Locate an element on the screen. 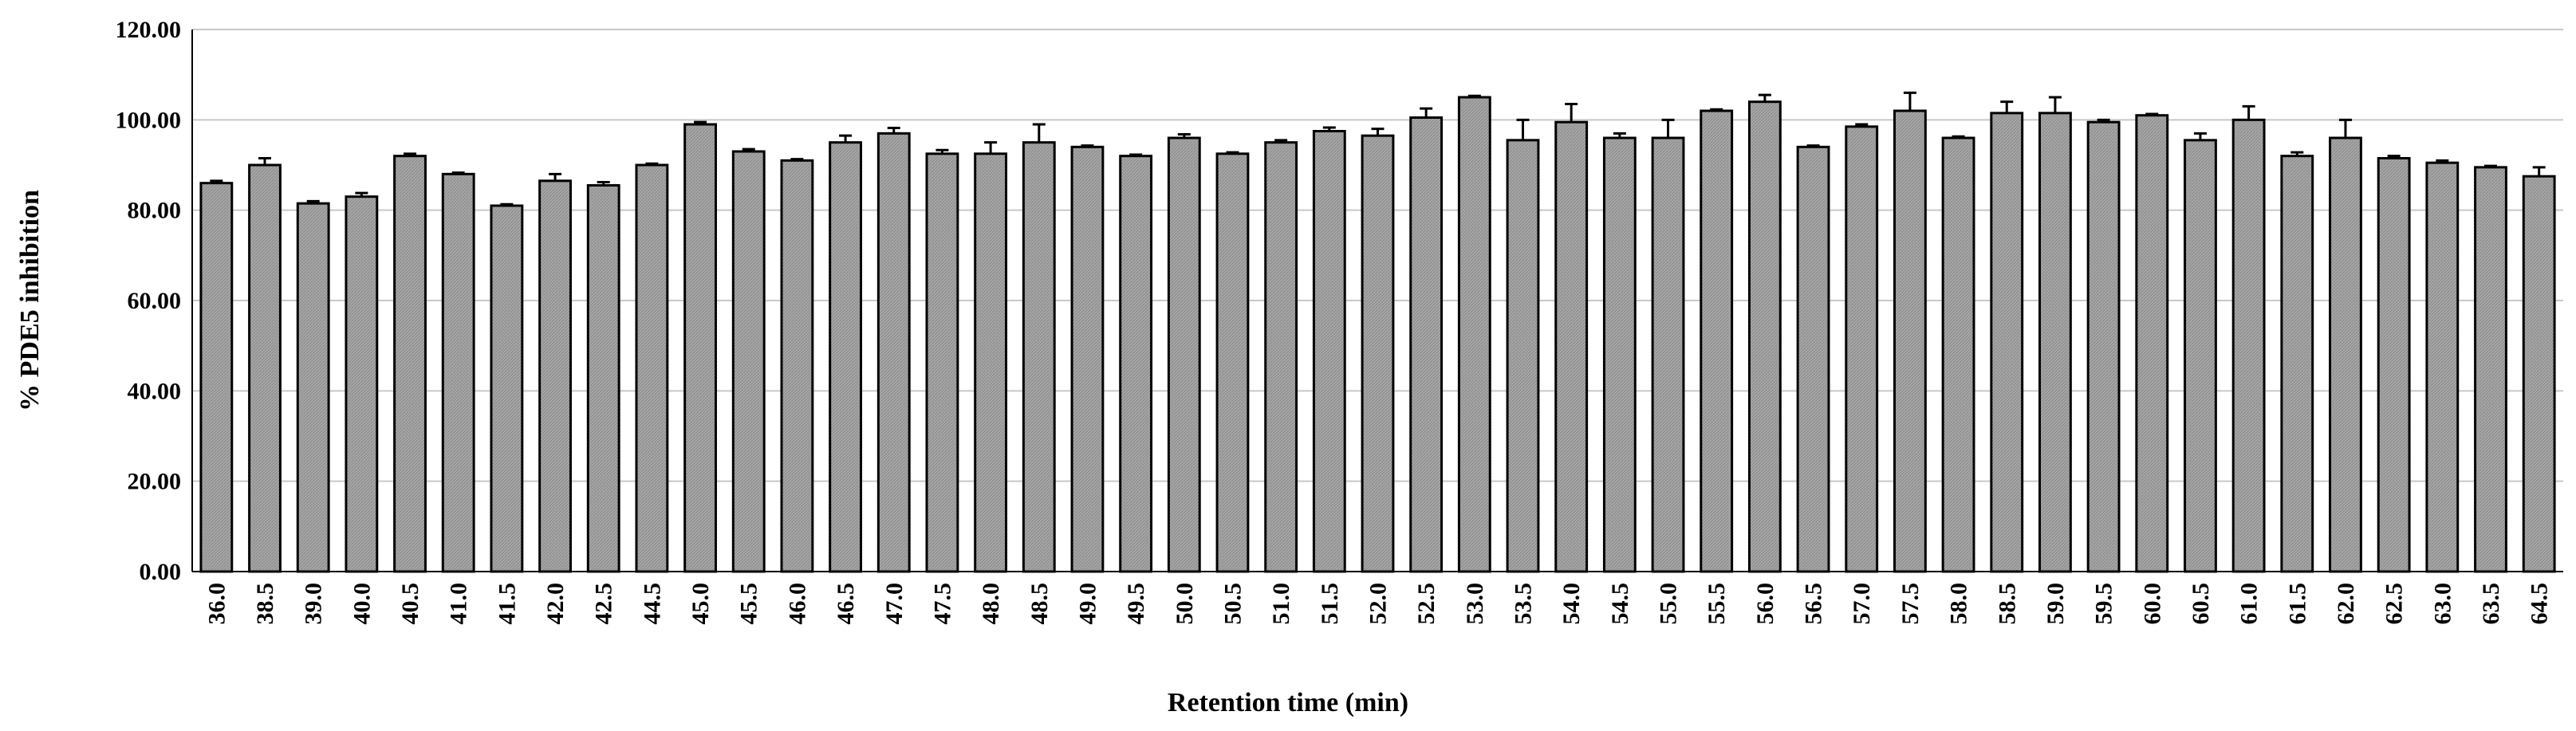 Image resolution: width=2576 pixels, height=731 pixels. x-tick-label: 50.0 is located at coordinates (1185, 604).